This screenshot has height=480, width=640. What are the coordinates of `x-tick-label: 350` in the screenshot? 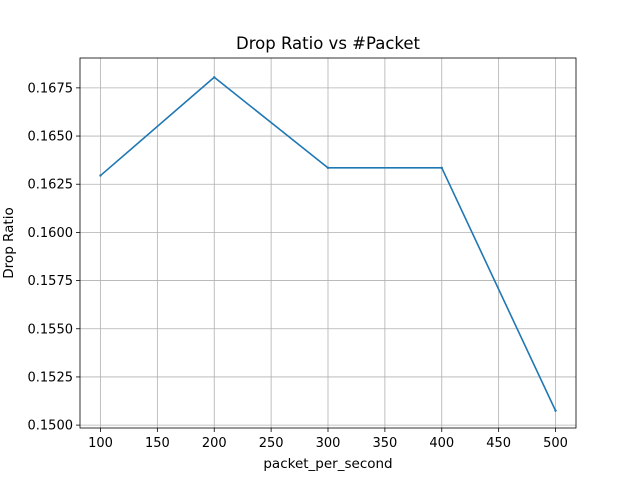 It's located at (384, 443).